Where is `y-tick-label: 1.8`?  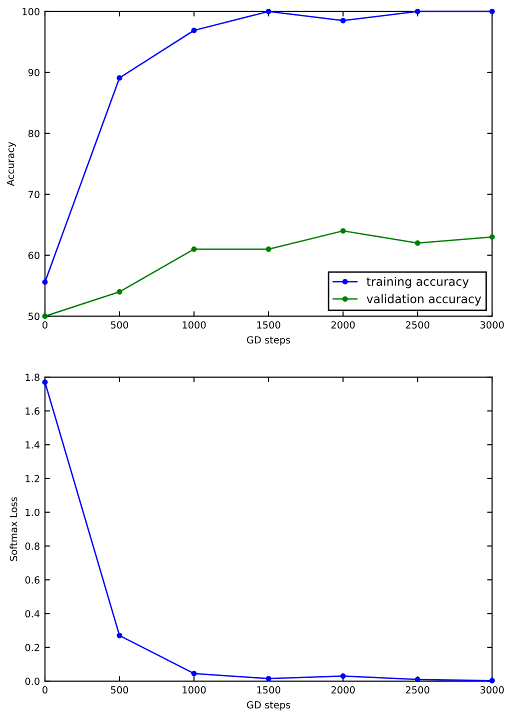
y-tick-label: 1.8 is located at coordinates (33, 377).